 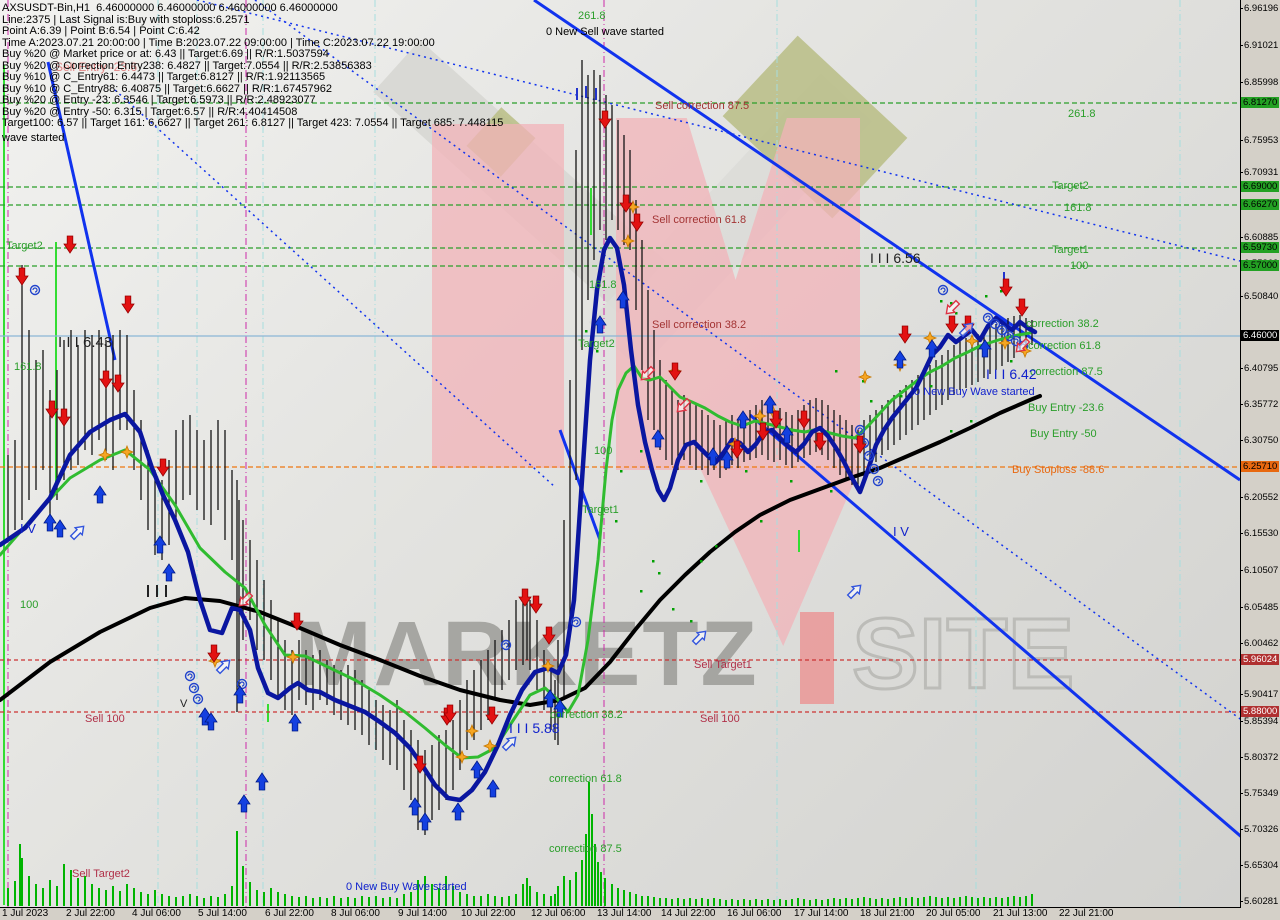 What do you see at coordinates (488, 913) in the screenshot?
I see `time-tick-label: 10 Jul 22:00` at bounding box center [488, 913].